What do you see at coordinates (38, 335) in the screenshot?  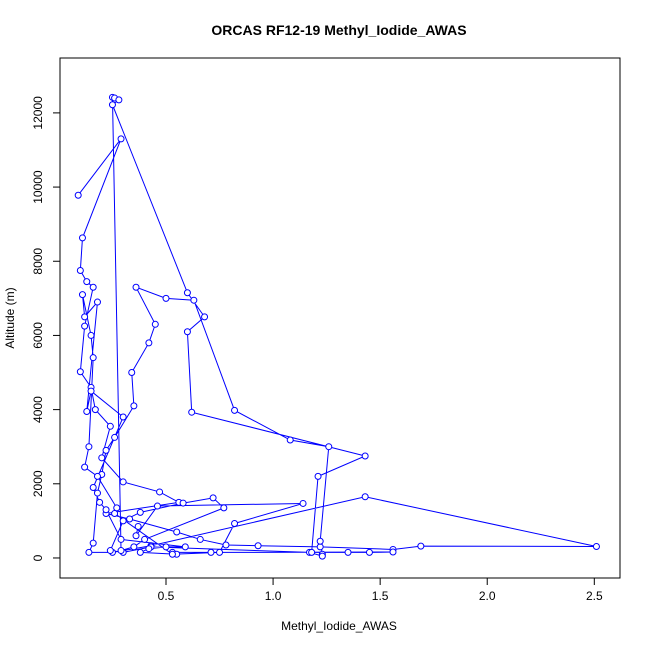 I see `y-tick-label: 6000` at bounding box center [38, 335].